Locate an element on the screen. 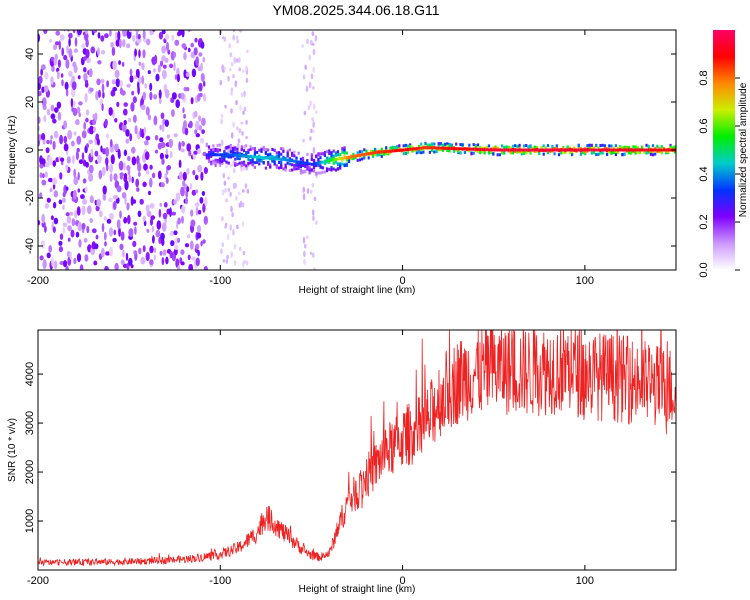  spectrogram-xtick-label: 0 is located at coordinates (403, 281).